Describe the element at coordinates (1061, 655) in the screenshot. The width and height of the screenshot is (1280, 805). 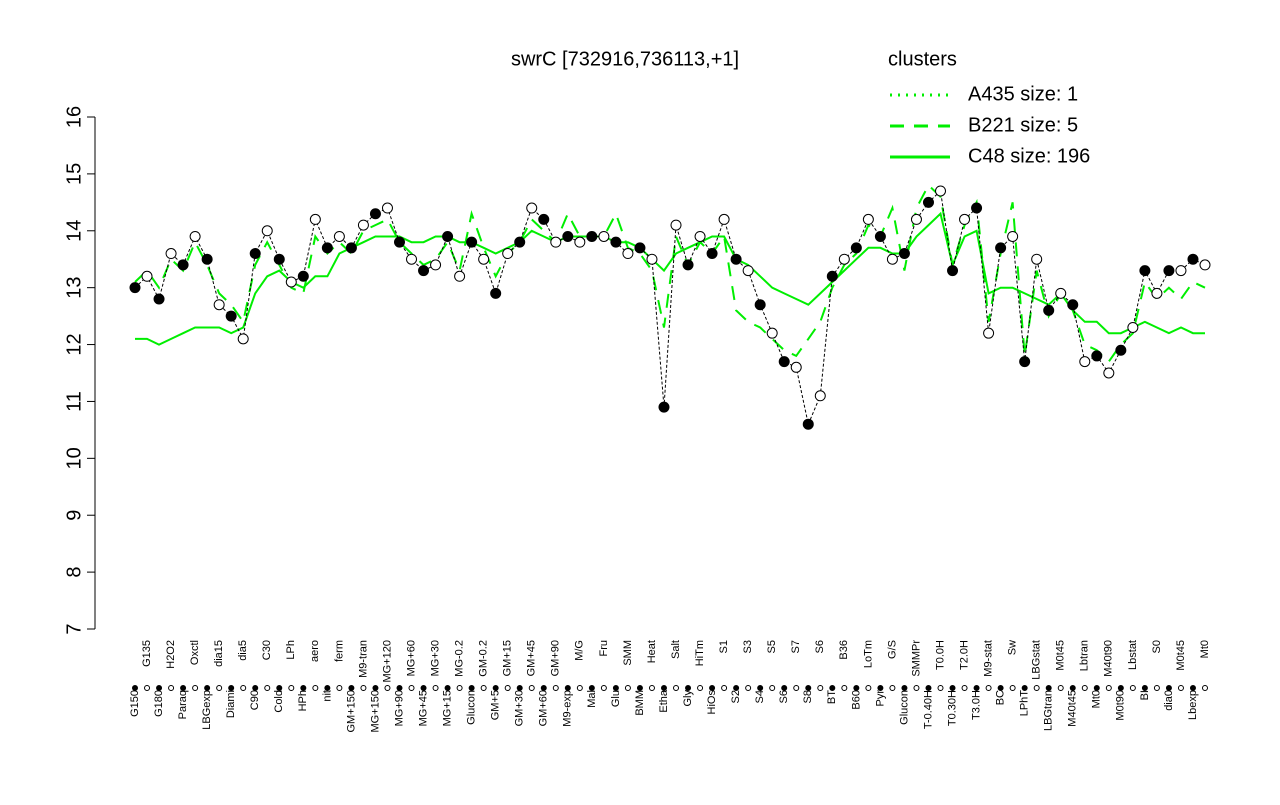
I see `x-tick-label: M0t45` at that location.